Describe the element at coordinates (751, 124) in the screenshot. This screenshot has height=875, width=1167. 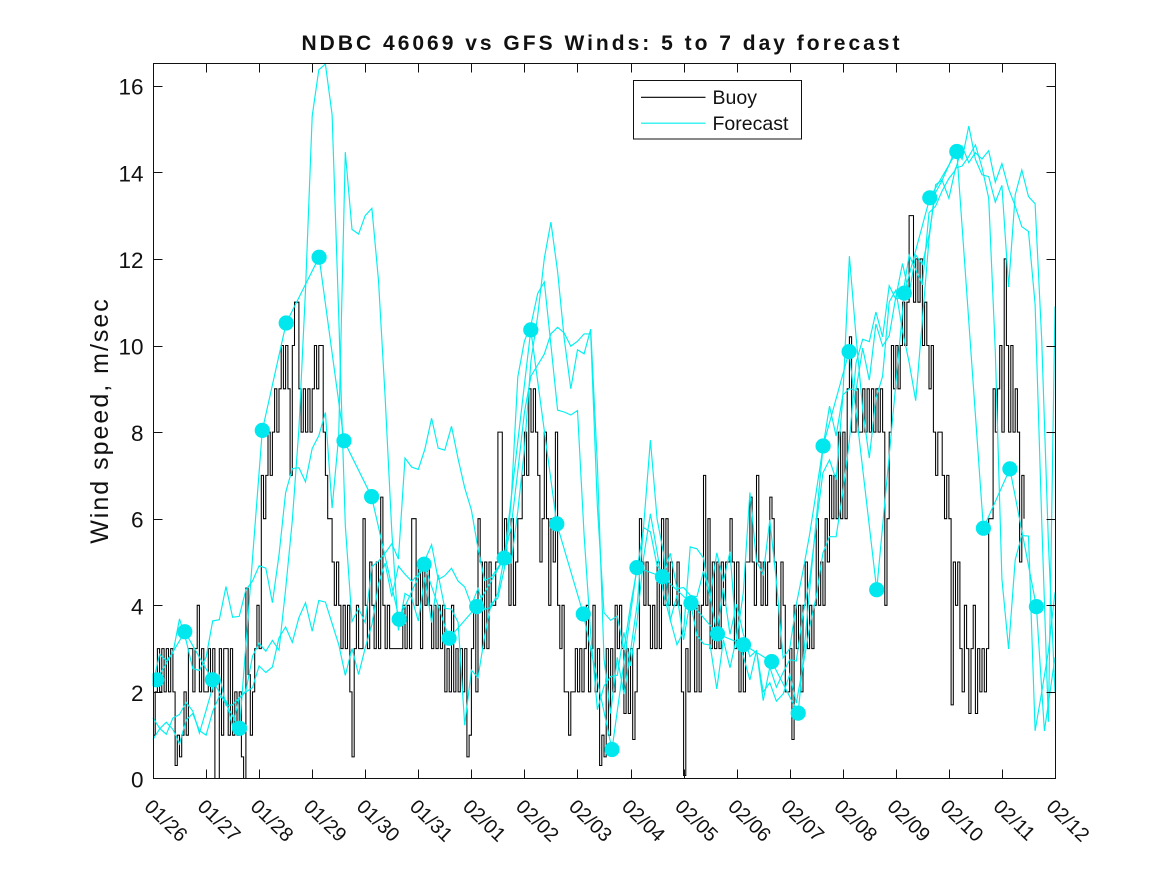
I see `svg-text: Forecast` at that location.